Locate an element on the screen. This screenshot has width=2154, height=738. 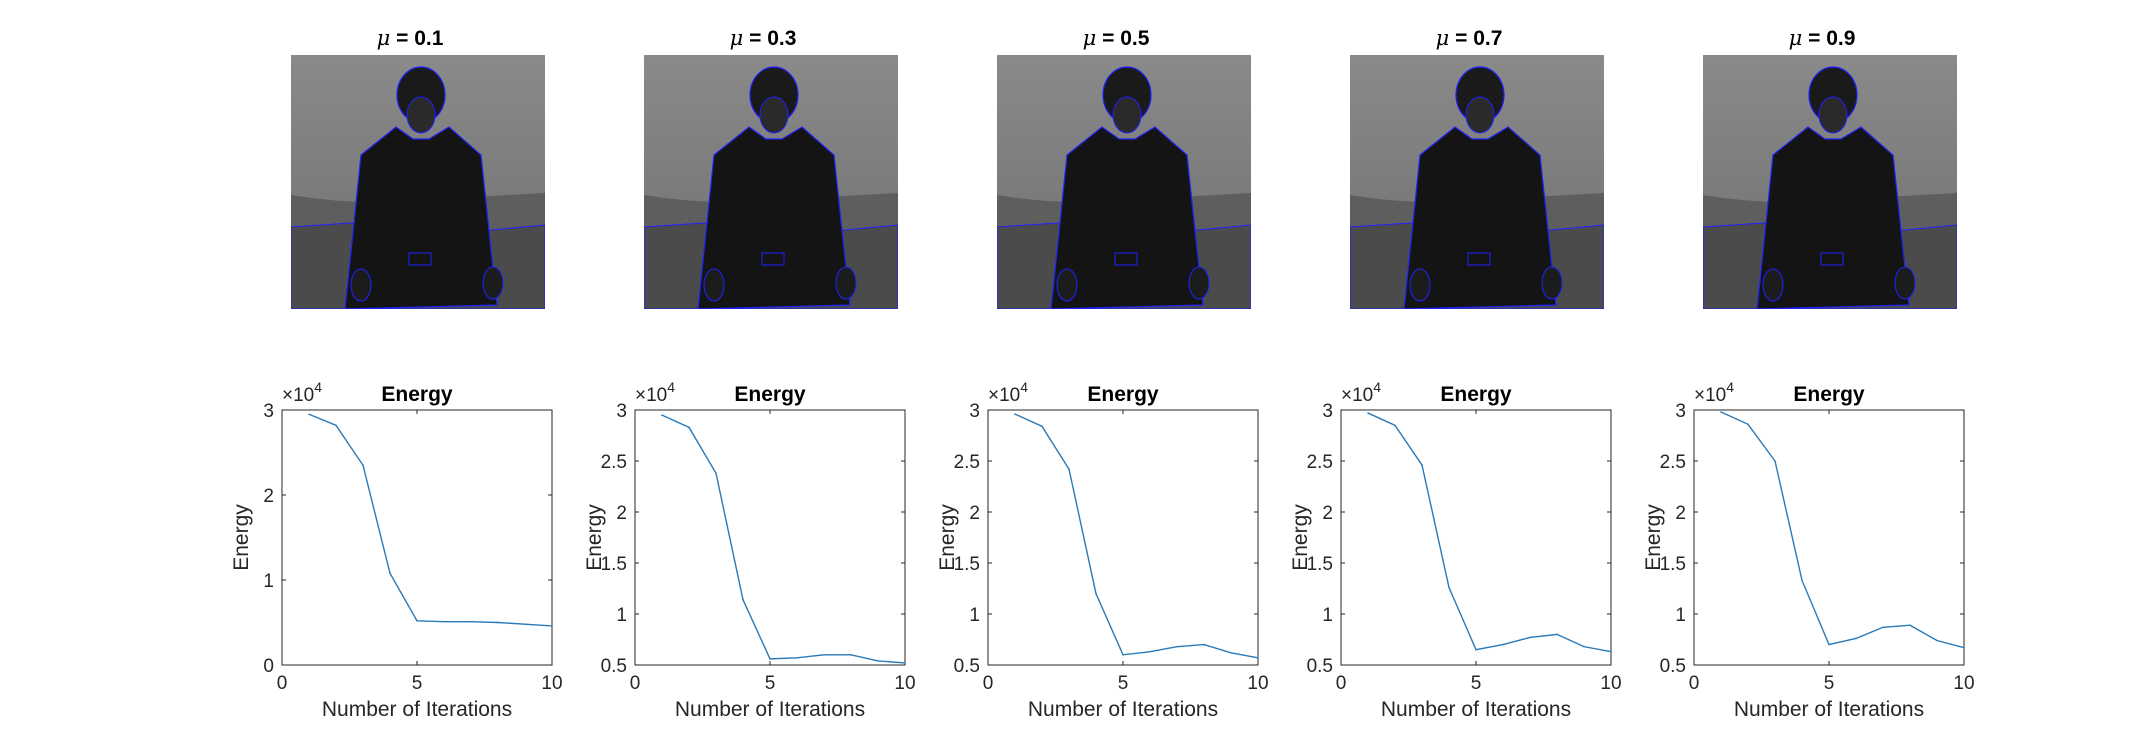
segmentation-panel-2: μ = 0.3 is located at coordinates (763, 160).